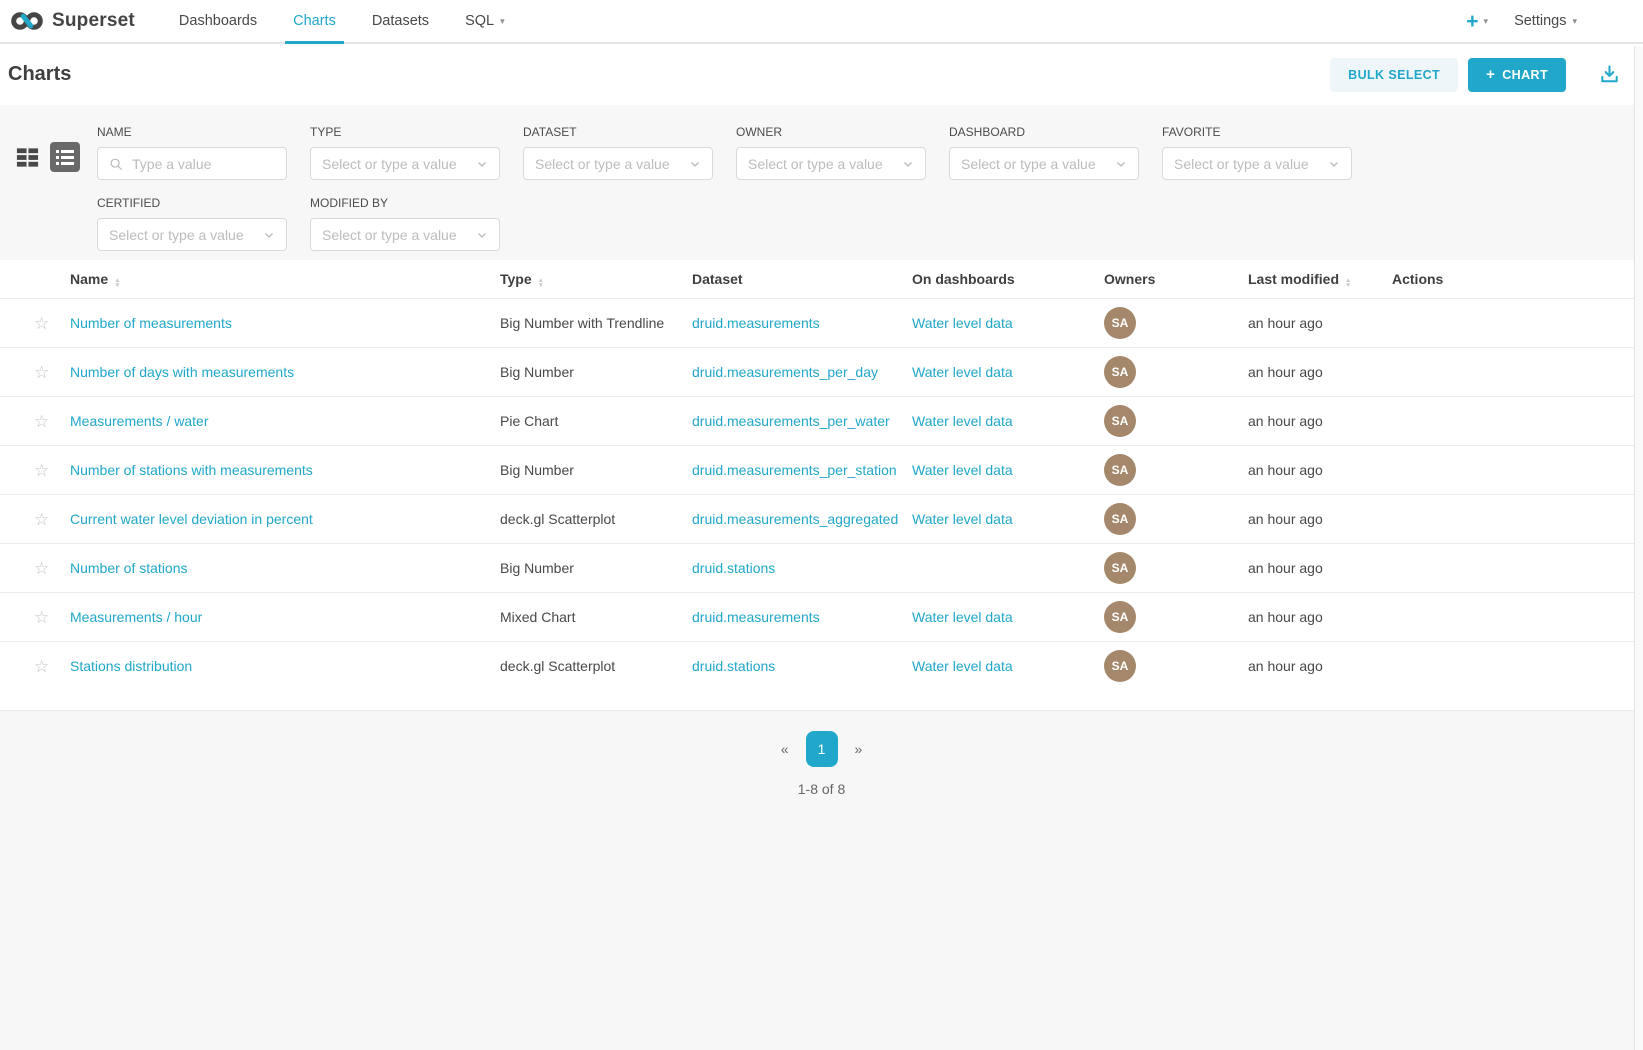 This screenshot has width=1643, height=1050. What do you see at coordinates (1257, 163) in the screenshot?
I see `favorite-select: Select or type a value` at bounding box center [1257, 163].